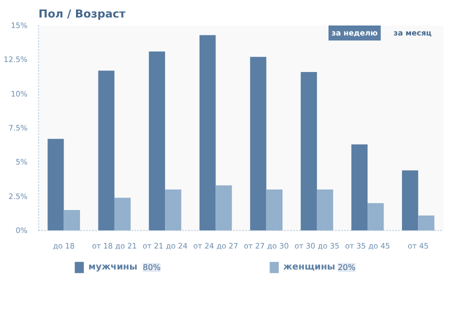 The image size is (450, 333). I want to click on text: 80%, so click(151, 267).